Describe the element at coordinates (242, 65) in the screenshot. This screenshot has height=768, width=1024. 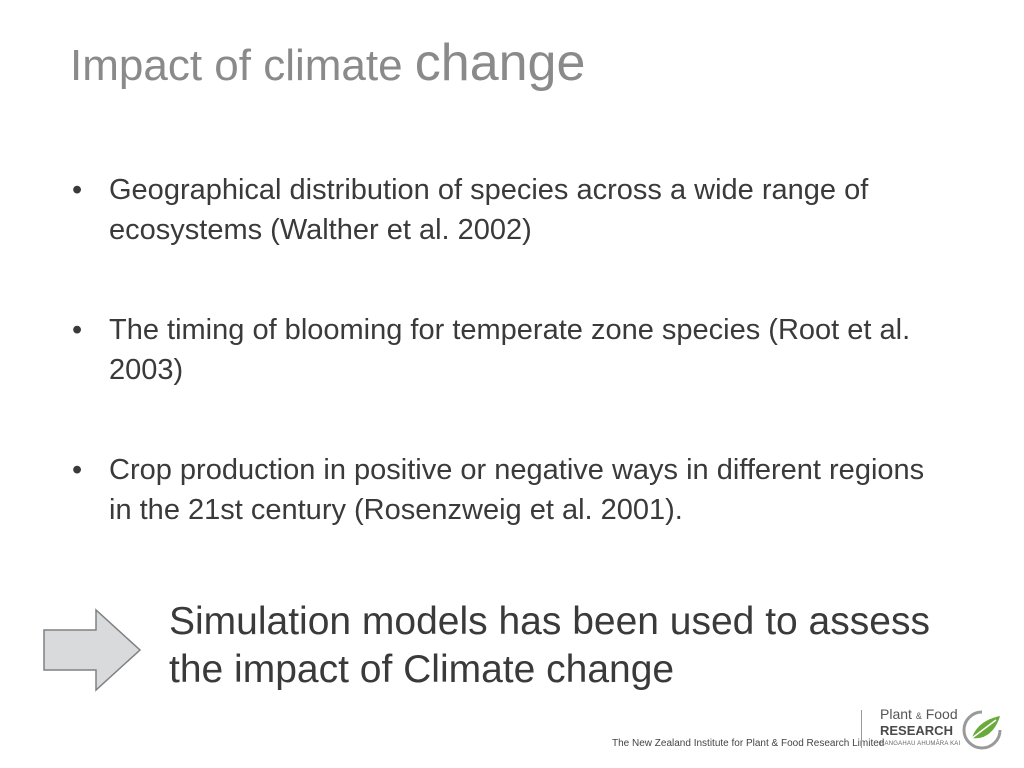
I see `title-part-1: Impact of climate` at that location.